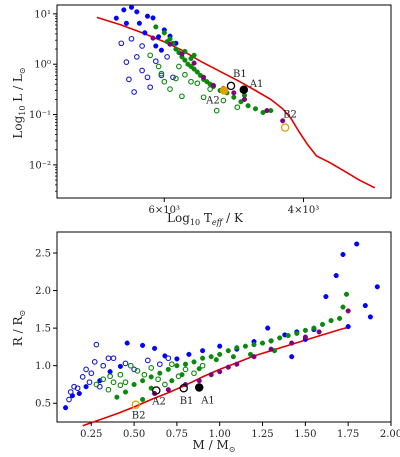 This screenshot has height=457, width=400. What do you see at coordinates (40, 165) in the screenshot?
I see `y-tick-label: 10⁻²` at bounding box center [40, 165].